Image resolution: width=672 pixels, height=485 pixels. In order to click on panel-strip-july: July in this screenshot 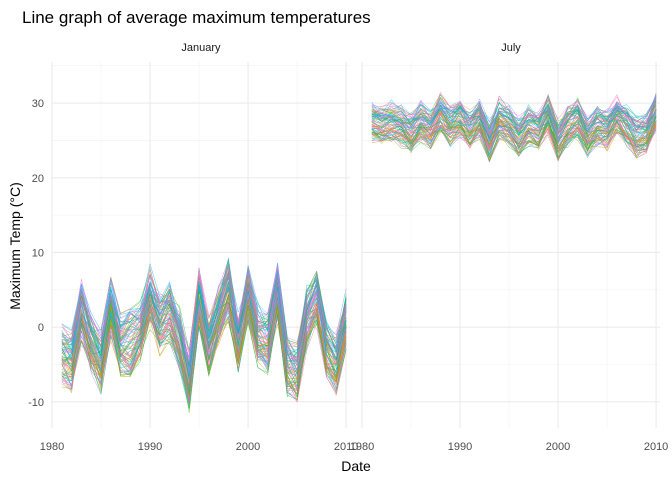, I will do `click(511, 48)`.